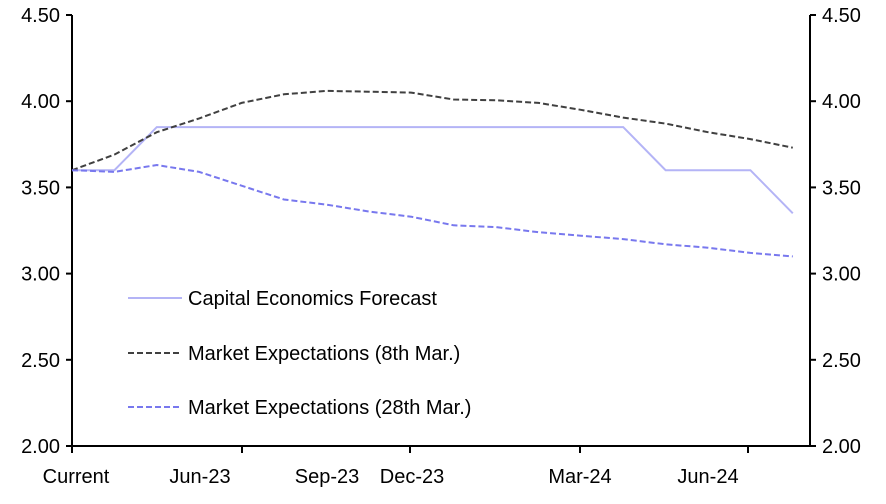 Image resolution: width=886 pixels, height=504 pixels. I want to click on x-tick-label: Current, so click(76, 477).